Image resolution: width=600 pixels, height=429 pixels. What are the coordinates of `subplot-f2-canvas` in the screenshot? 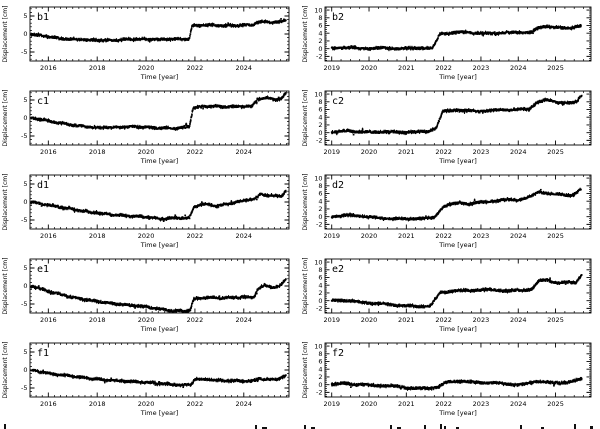 It's located at (450, 378).